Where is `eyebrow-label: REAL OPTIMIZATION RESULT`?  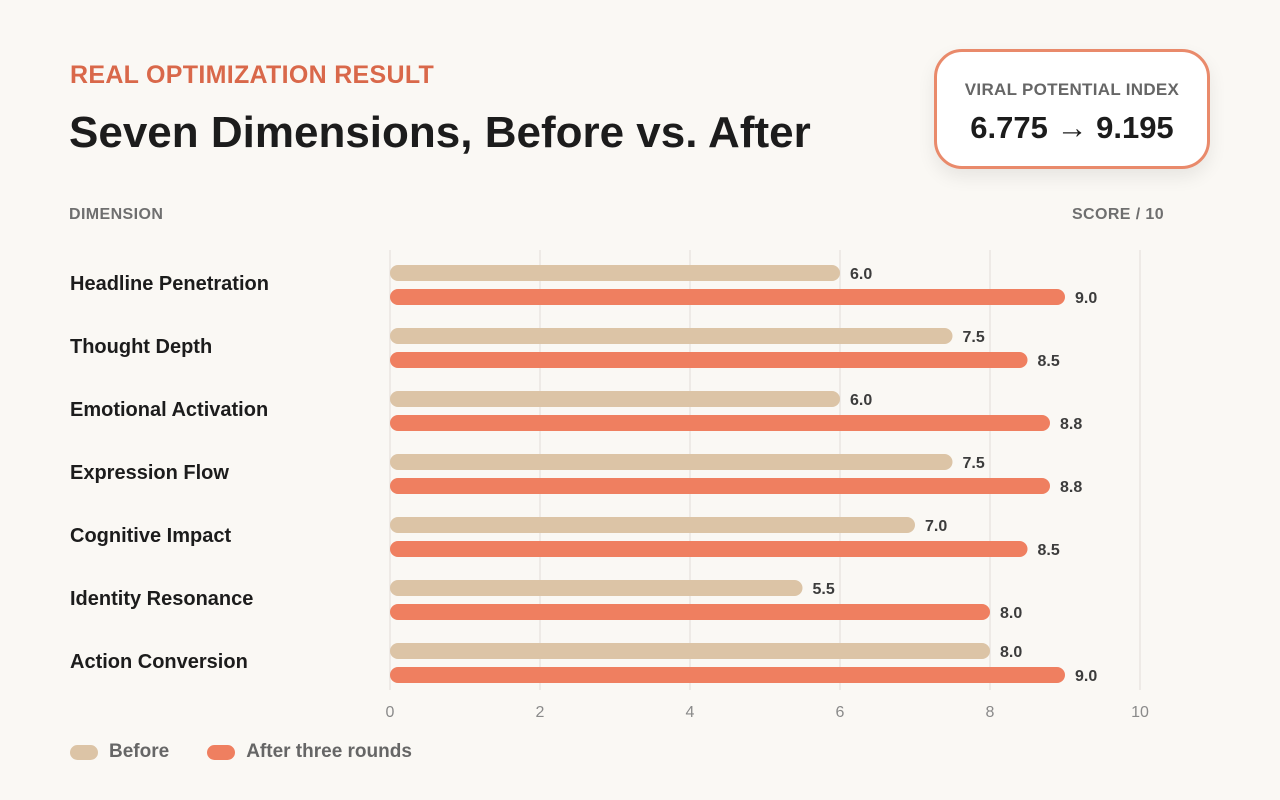 eyebrow-label: REAL OPTIMIZATION RESULT is located at coordinates (252, 75).